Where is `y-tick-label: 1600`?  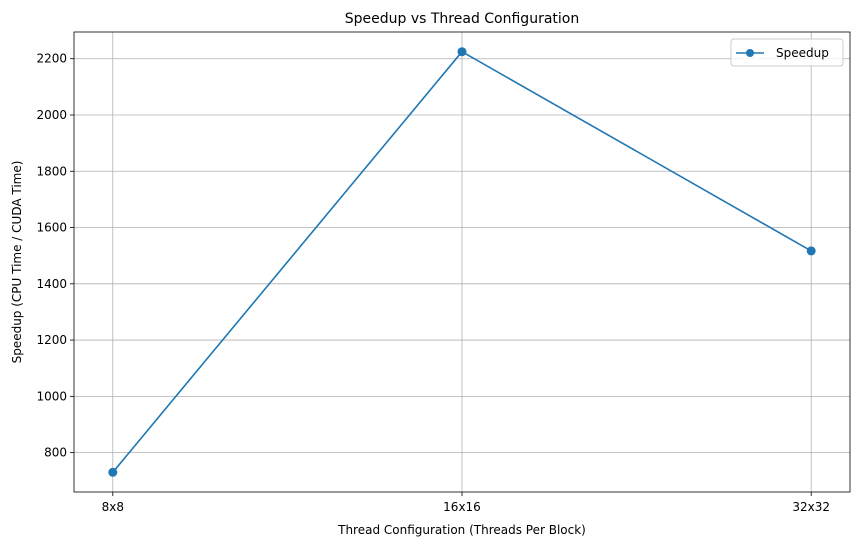
y-tick-label: 1600 is located at coordinates (51, 228).